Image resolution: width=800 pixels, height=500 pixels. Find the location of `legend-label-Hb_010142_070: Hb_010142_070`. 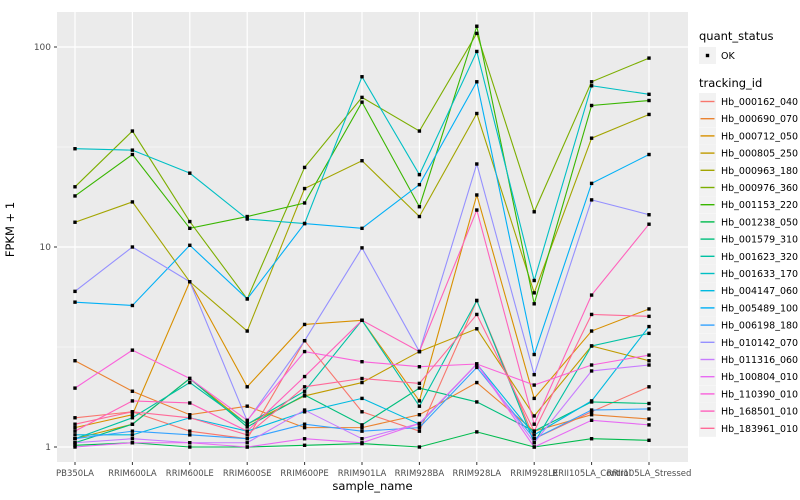

legend-label-Hb_010142_070: Hb_010142_070 is located at coordinates (759, 343).